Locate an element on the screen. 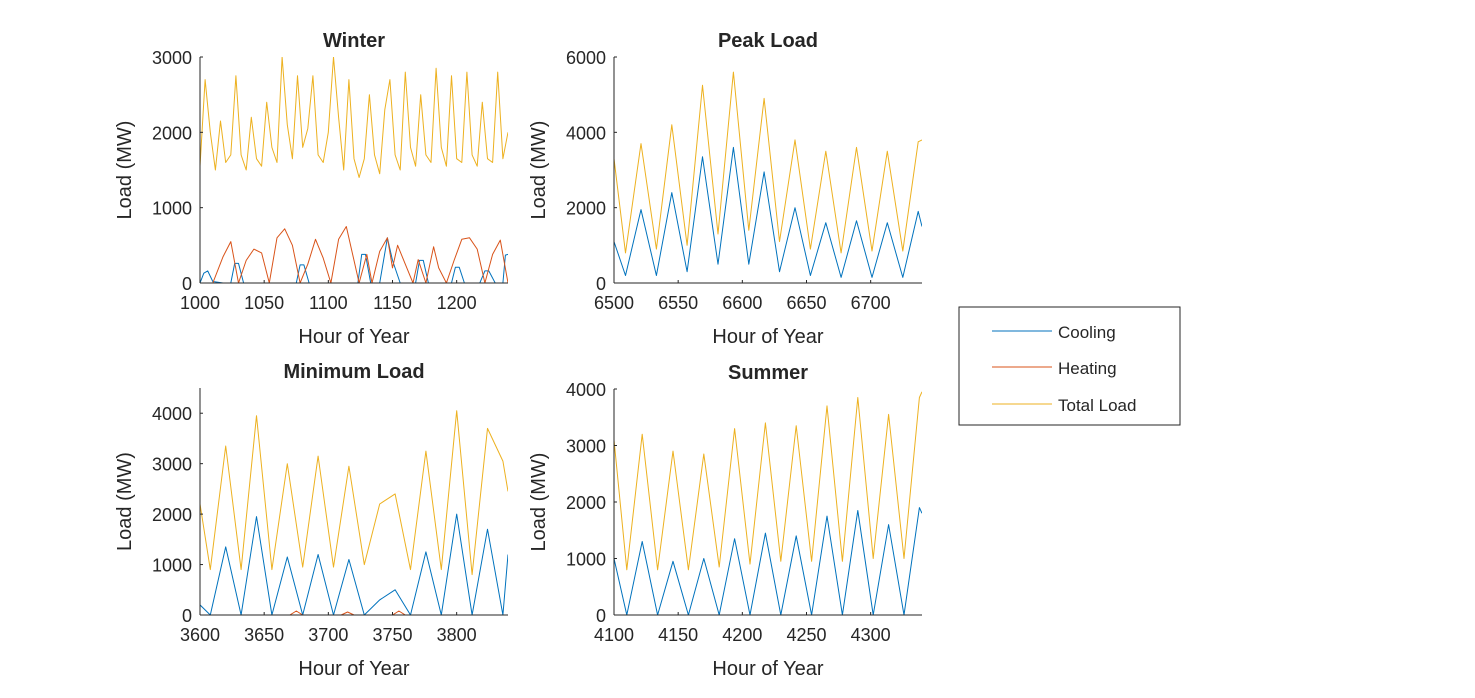  y-axis-label-winter: Load (MW) is located at coordinates (125, 170).